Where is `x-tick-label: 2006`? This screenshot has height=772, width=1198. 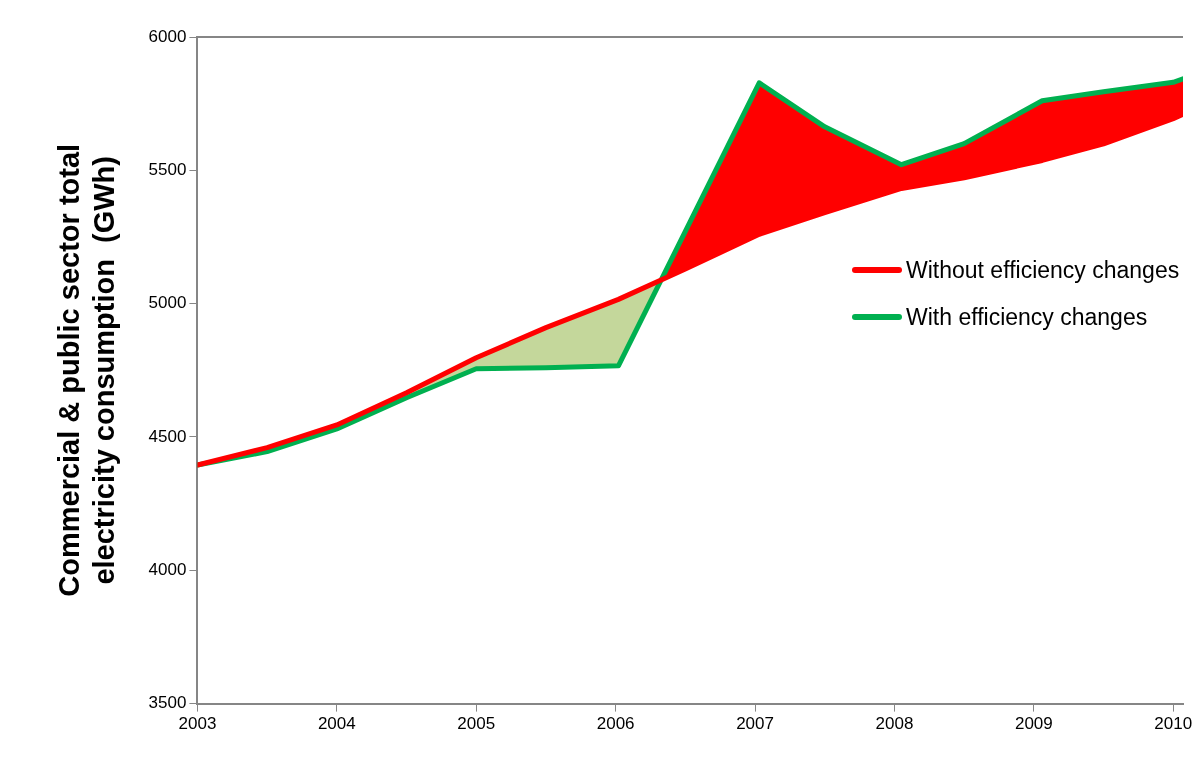
x-tick-label: 2006 is located at coordinates (615, 724).